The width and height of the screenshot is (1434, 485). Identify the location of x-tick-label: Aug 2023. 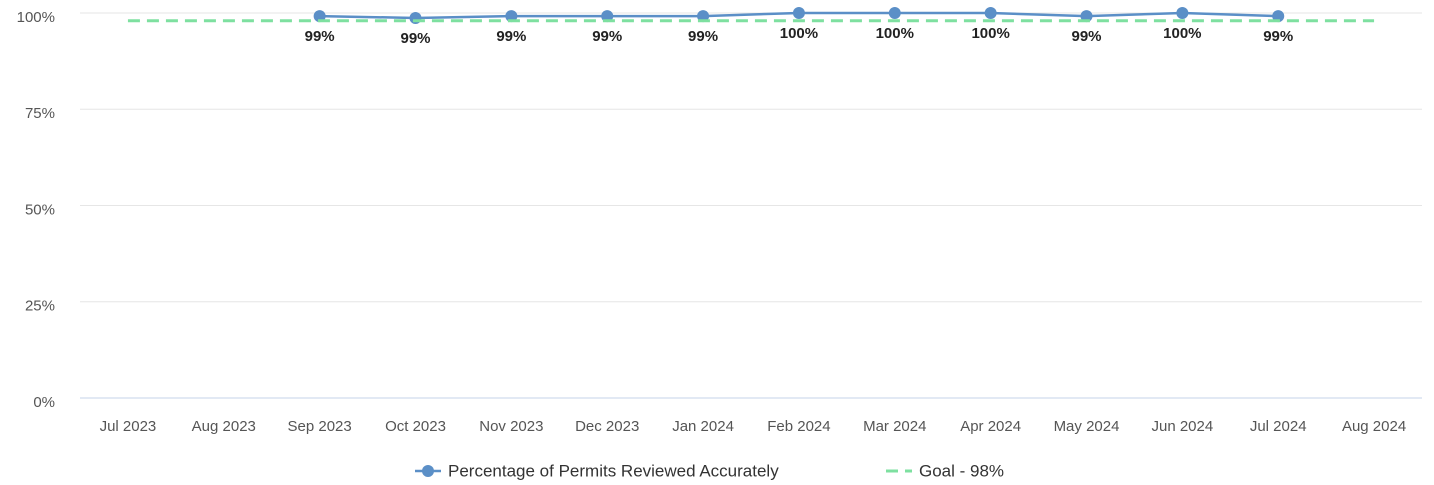
(224, 426).